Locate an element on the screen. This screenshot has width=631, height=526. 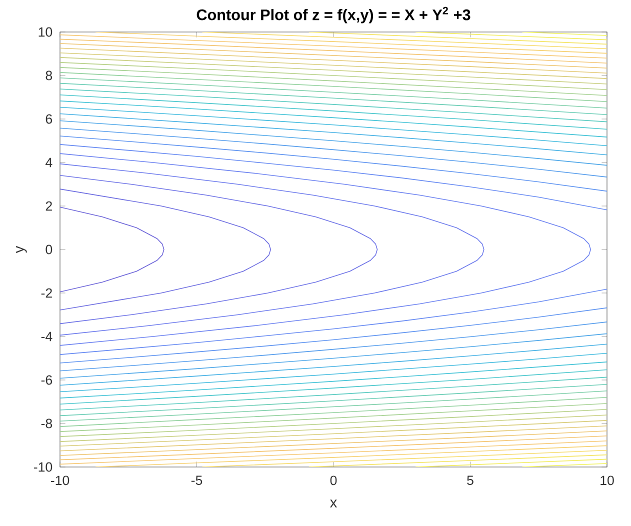
x-tick-label: 0 is located at coordinates (333, 481).